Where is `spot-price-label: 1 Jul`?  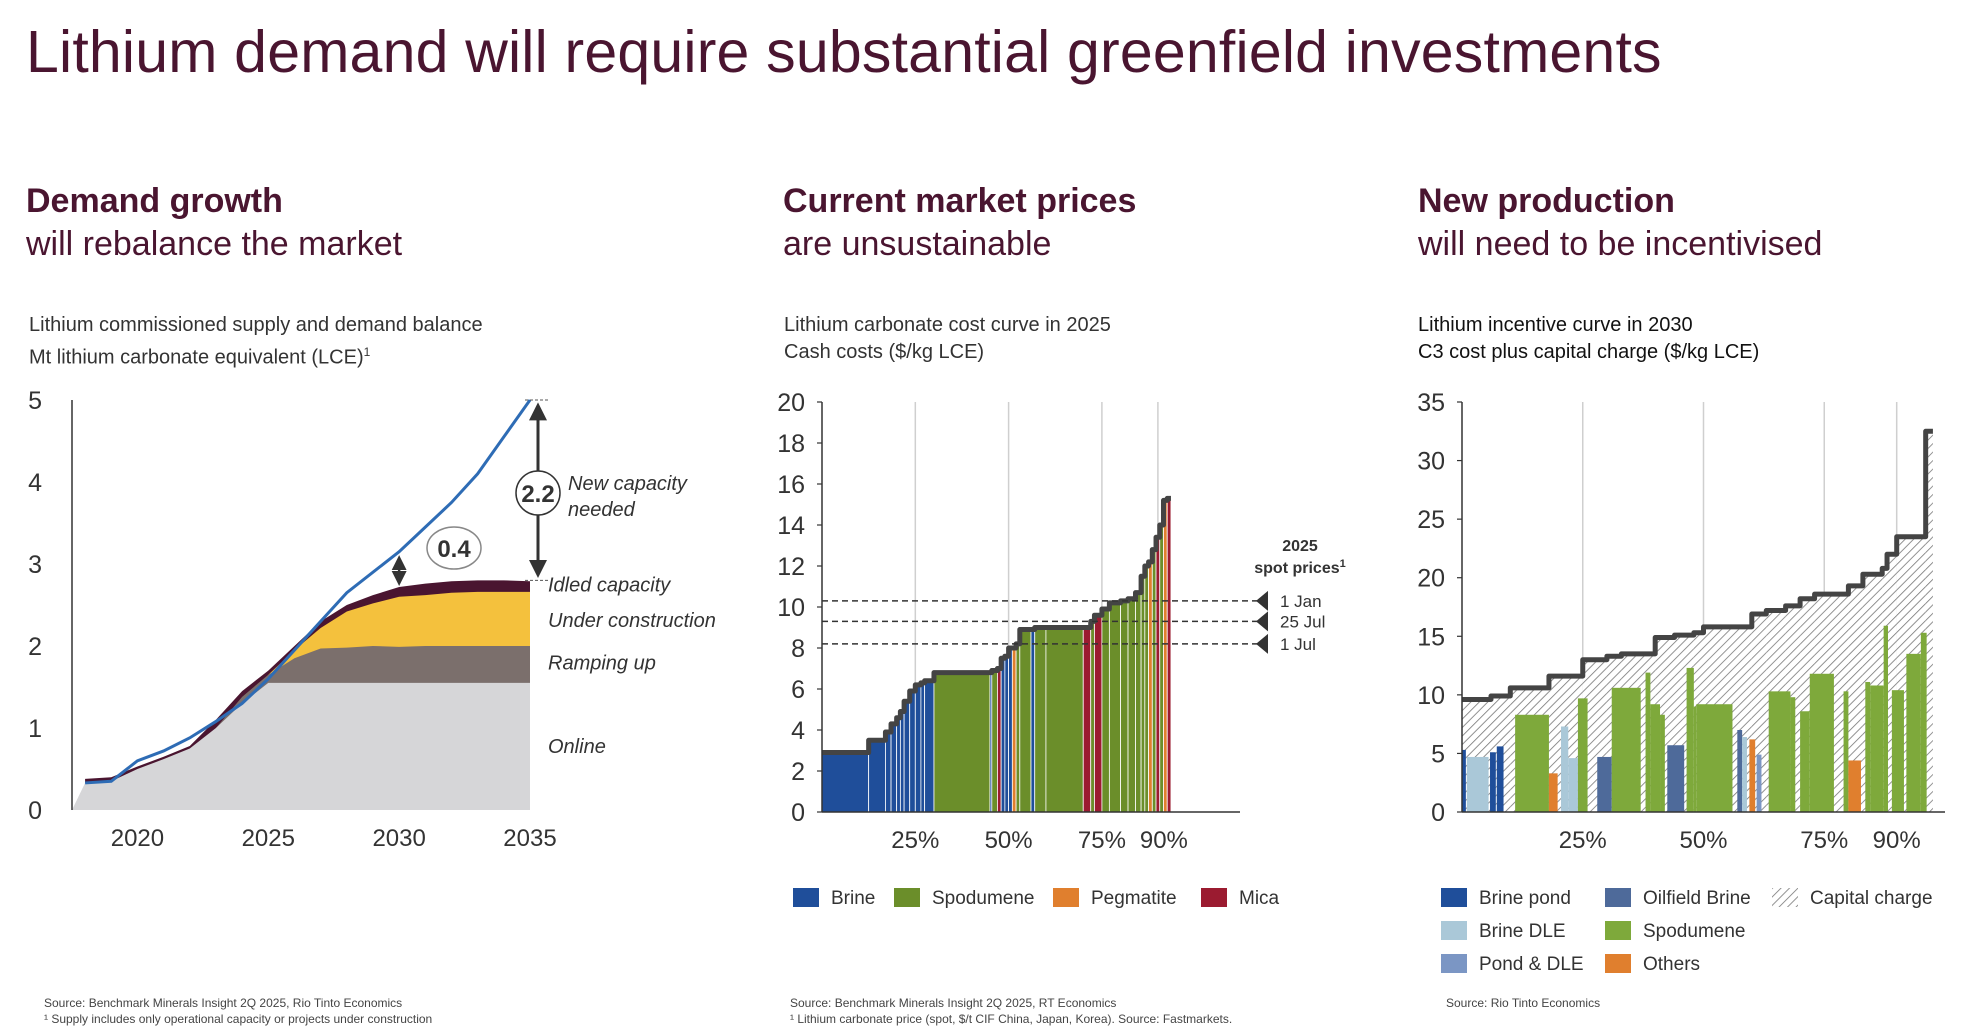
spot-price-label: 1 Jul is located at coordinates (1298, 644).